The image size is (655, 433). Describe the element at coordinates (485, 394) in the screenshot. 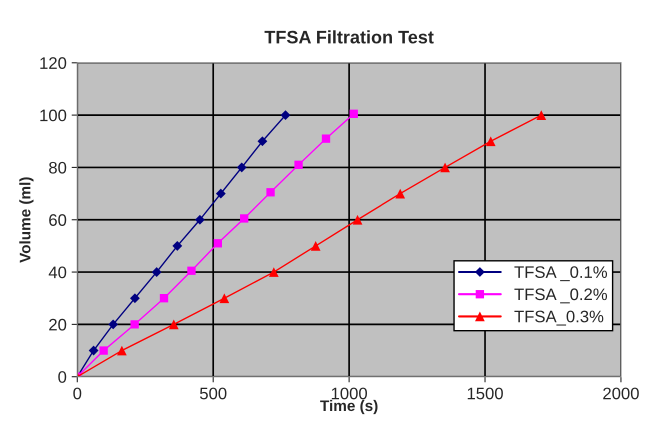

I see `x-tick-label: 1500` at that location.